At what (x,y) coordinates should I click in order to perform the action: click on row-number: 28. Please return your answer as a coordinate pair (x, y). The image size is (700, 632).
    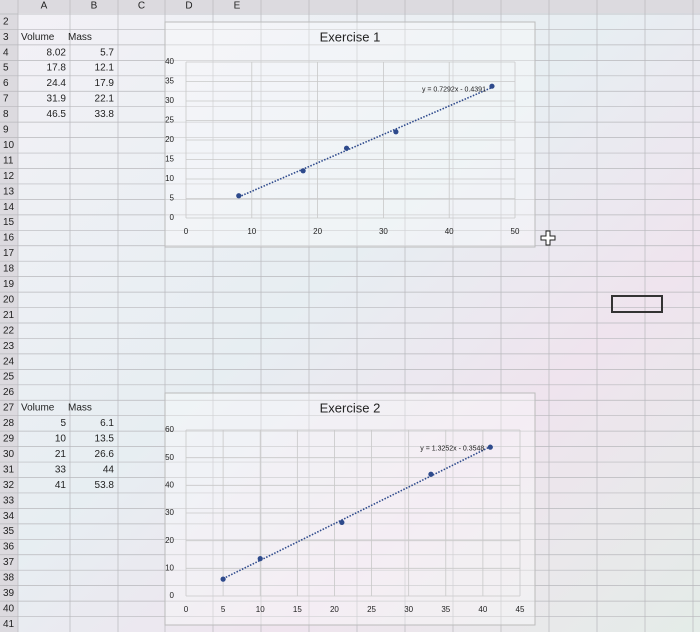
    Looking at the image, I should click on (9, 423).